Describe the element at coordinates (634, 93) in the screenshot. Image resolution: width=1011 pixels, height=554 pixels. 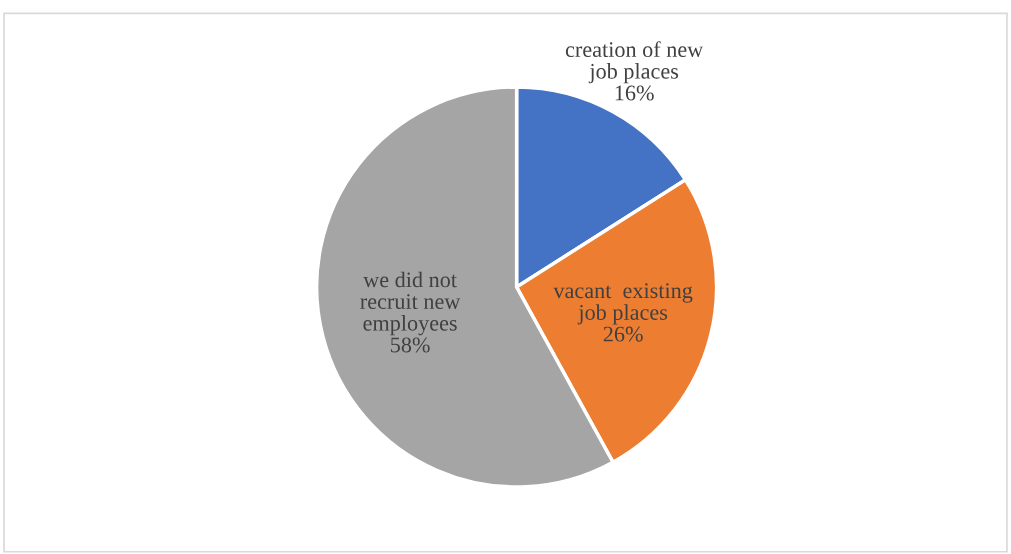
I see `data-label: 16%` at that location.